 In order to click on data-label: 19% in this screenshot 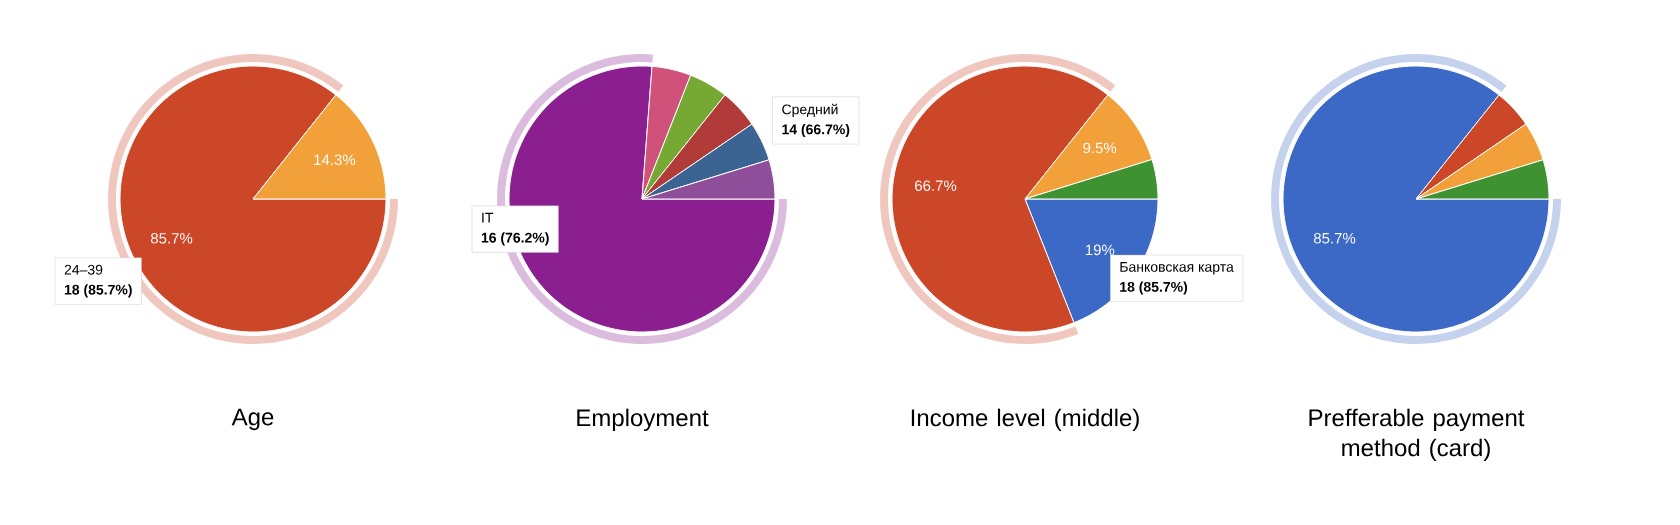, I will do `click(1100, 250)`.